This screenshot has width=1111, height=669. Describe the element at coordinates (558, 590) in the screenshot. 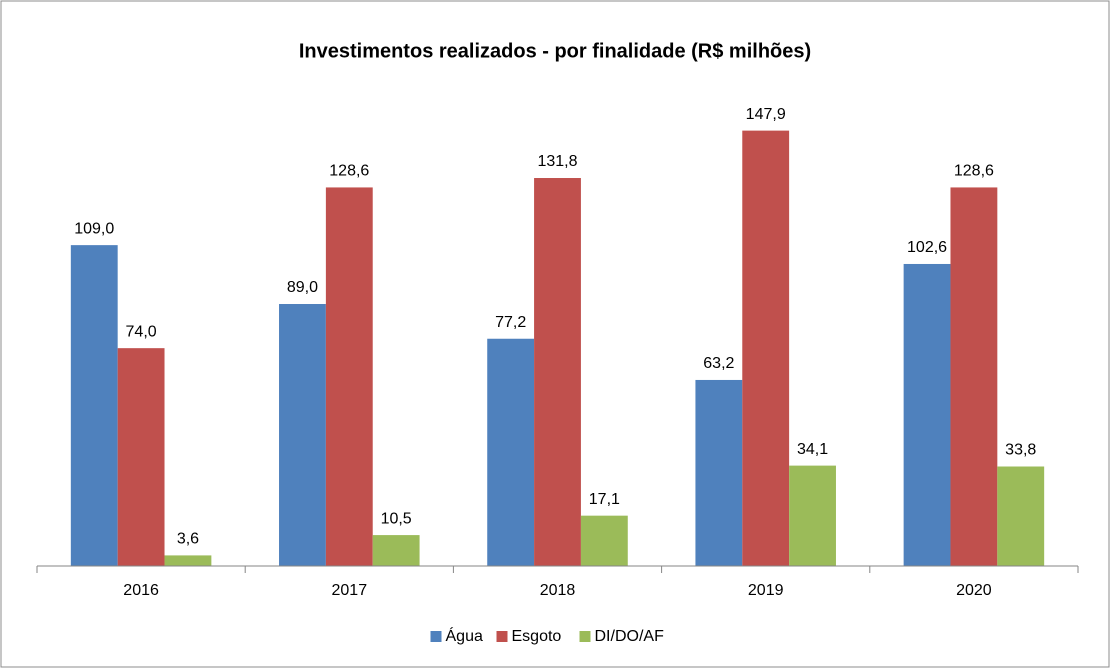

I see `x-tick-label: 2018` at that location.